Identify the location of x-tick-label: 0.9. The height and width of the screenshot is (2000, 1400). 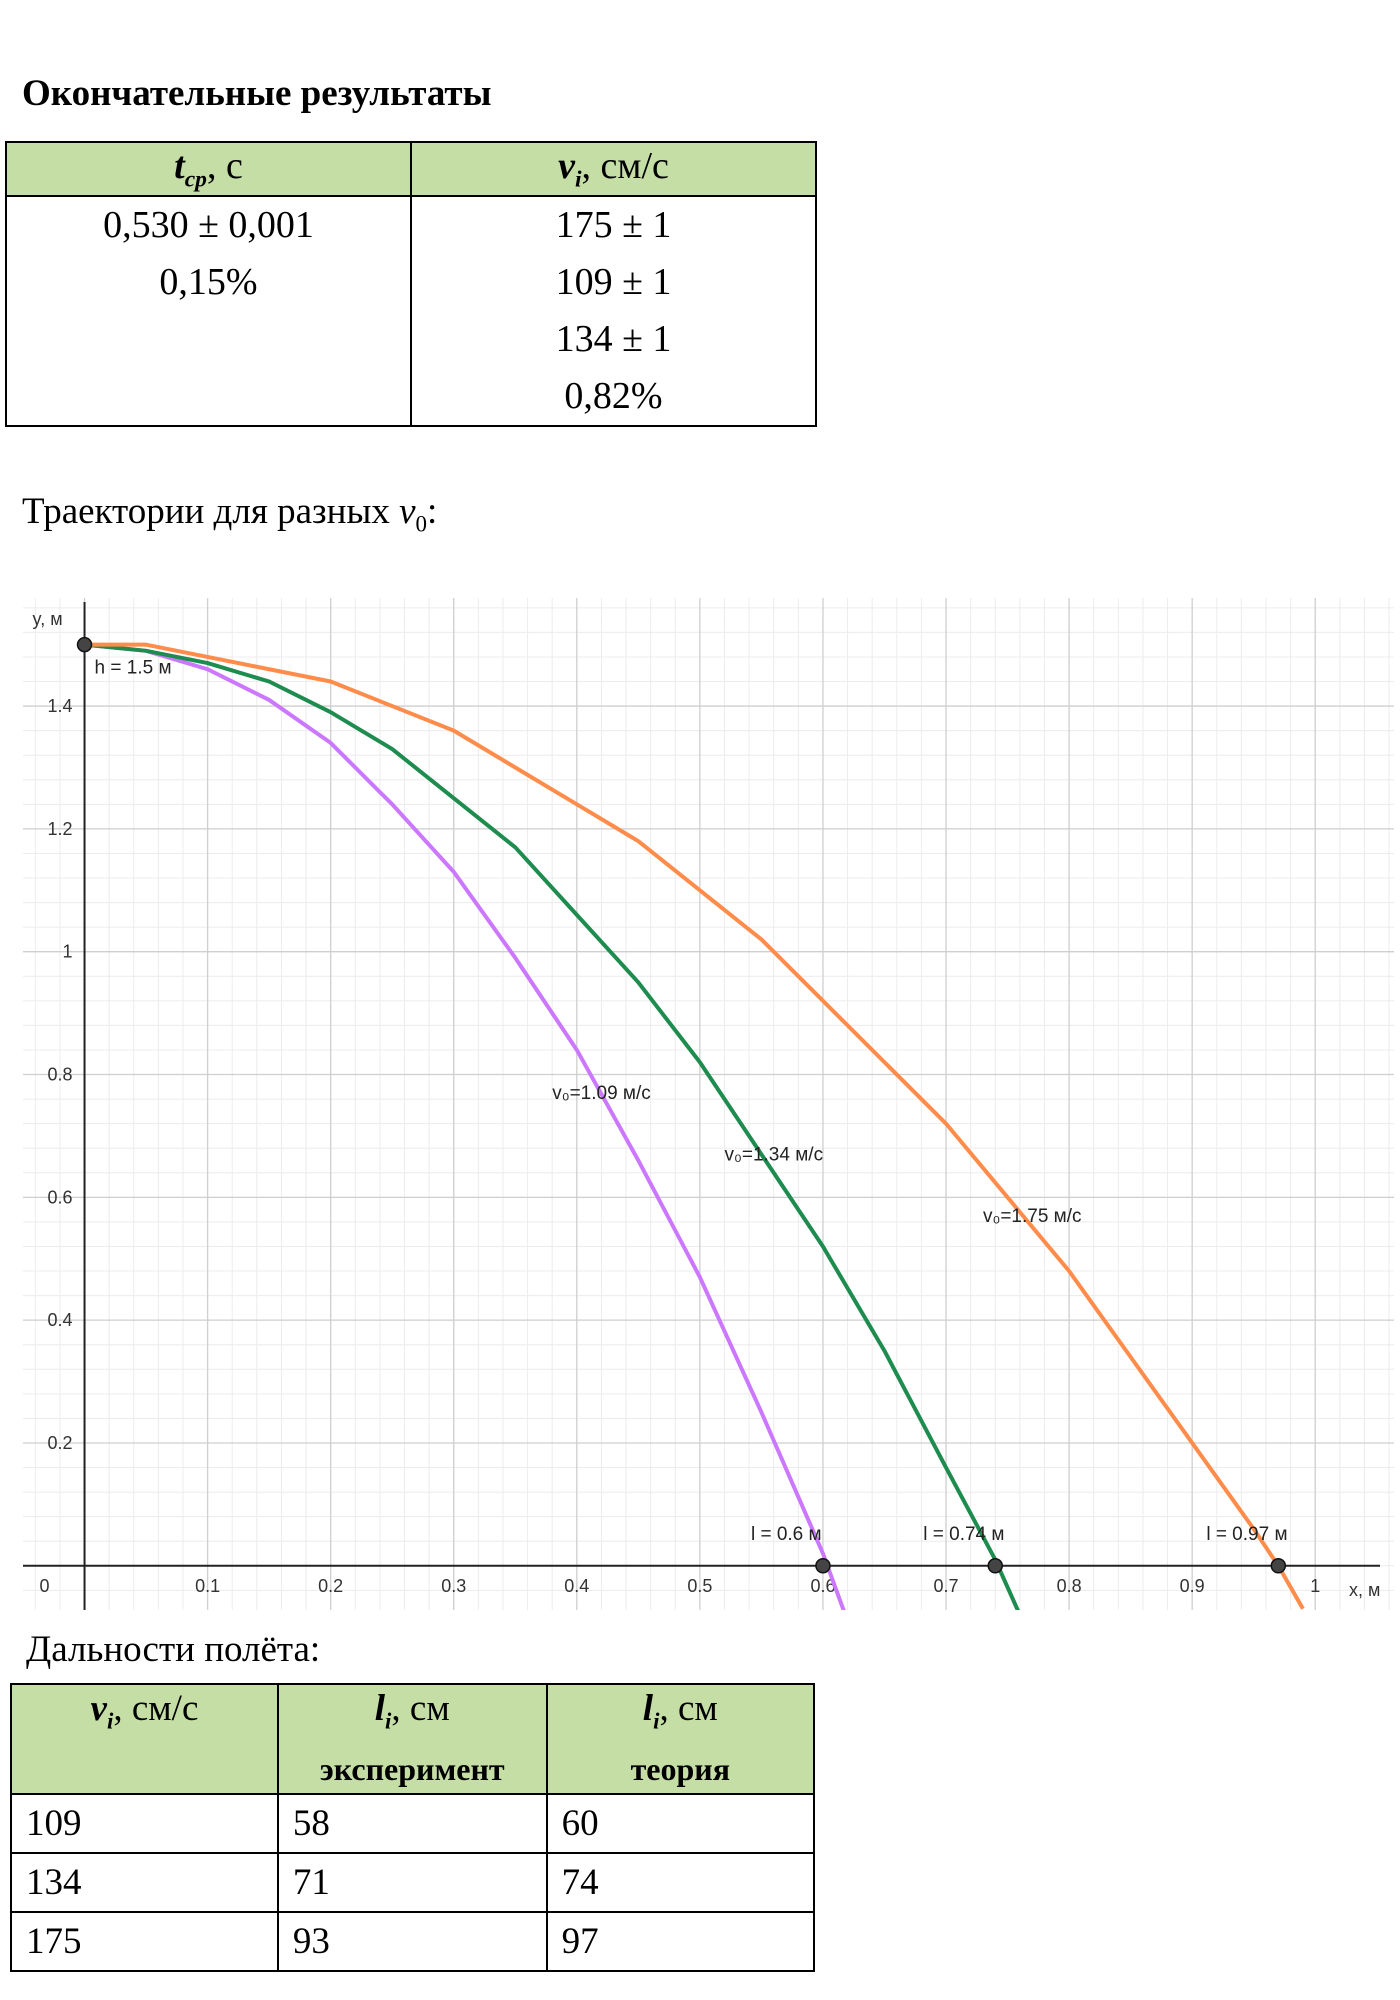
(1192, 1586).